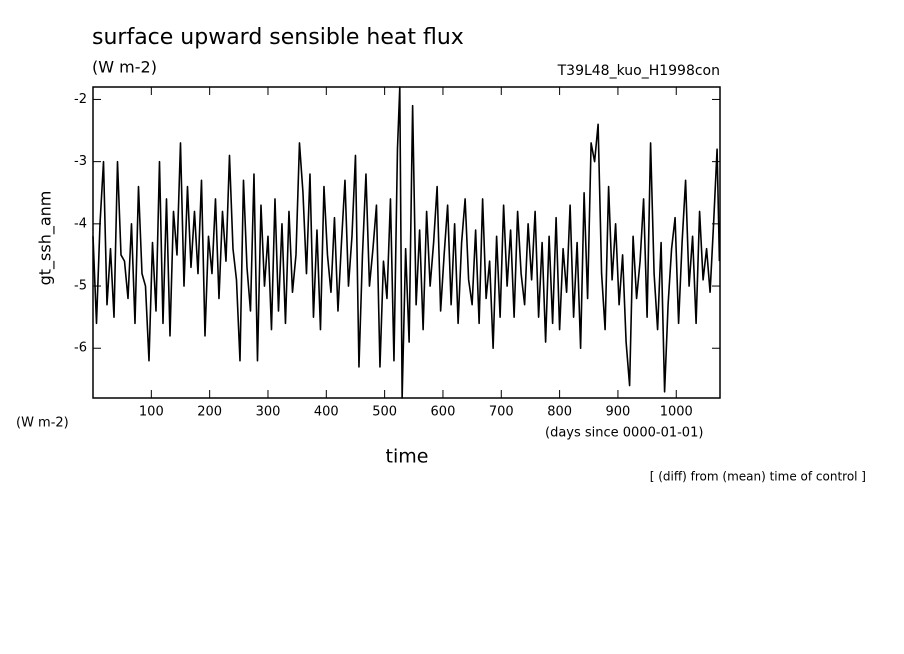  I want to click on x-tick-label: 700, so click(501, 412).